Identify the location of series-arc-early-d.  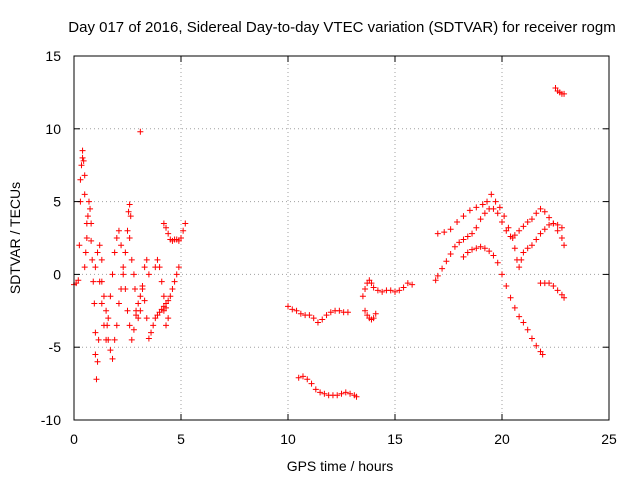
(139, 278).